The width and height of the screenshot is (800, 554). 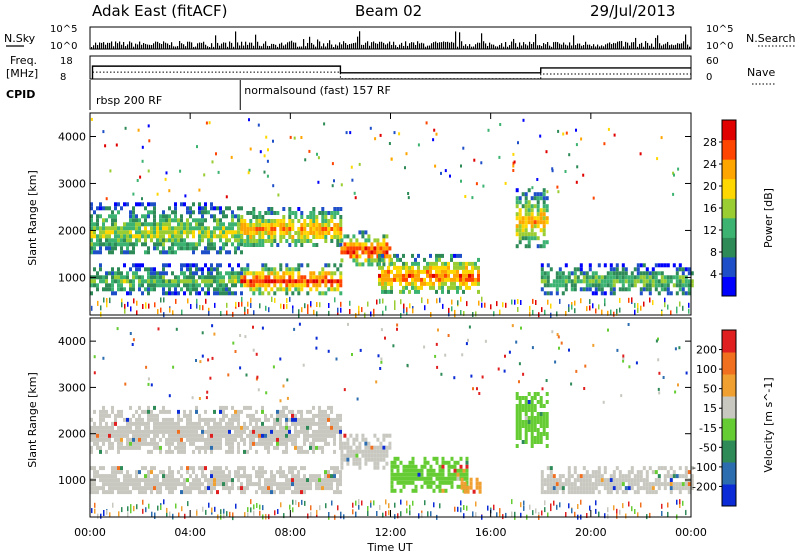 I want to click on x-tick-label: 08:00, so click(x=290, y=532).